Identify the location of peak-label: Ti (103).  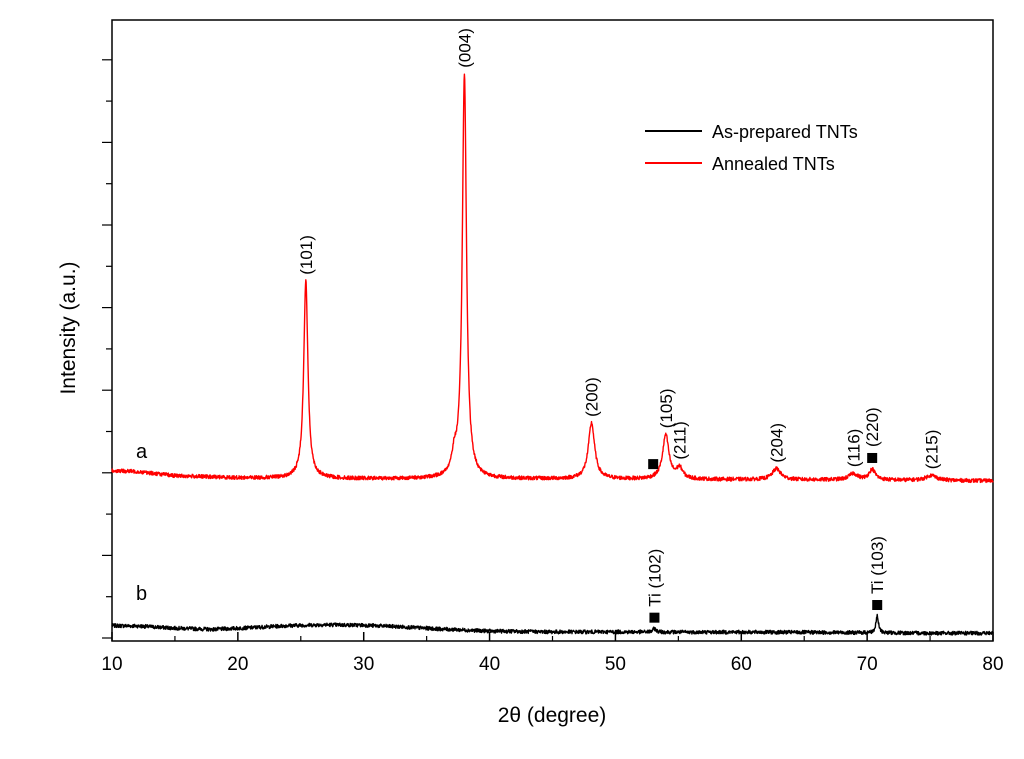
(877, 565).